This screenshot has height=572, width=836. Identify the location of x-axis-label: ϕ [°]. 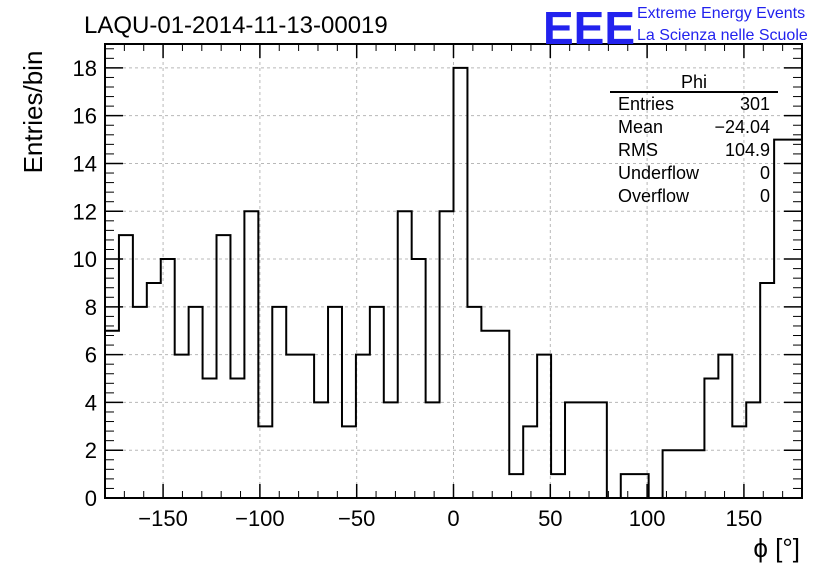
(776, 548).